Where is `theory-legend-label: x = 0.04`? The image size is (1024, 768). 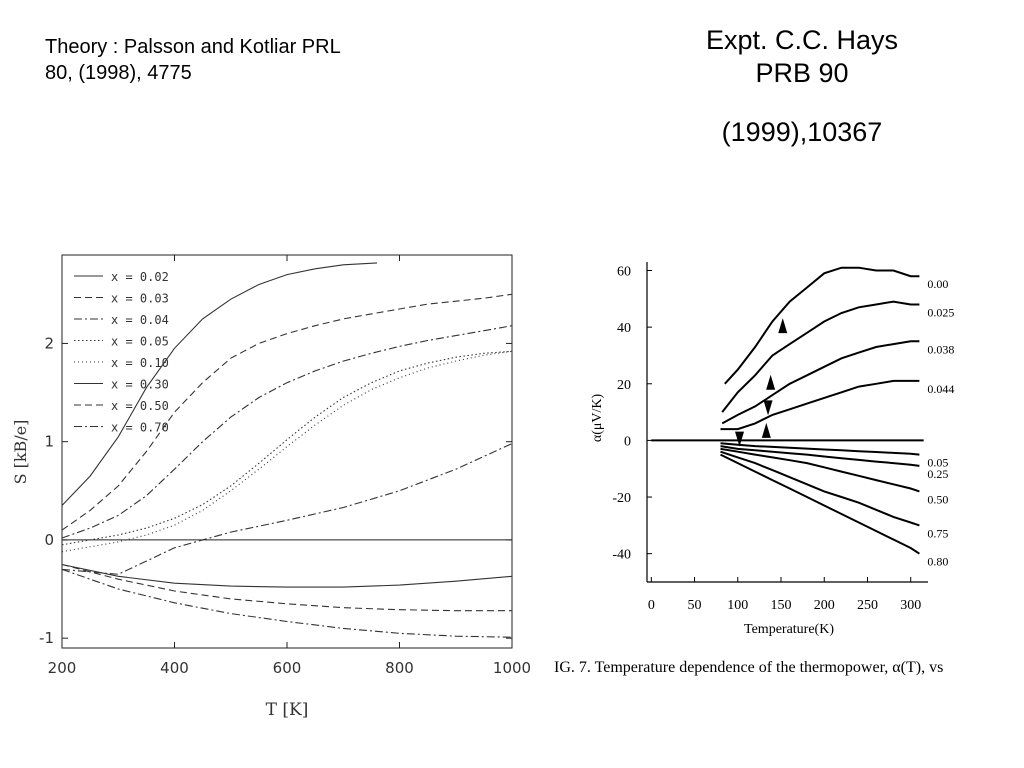
theory-legend-label: x = 0.04 is located at coordinates (140, 320).